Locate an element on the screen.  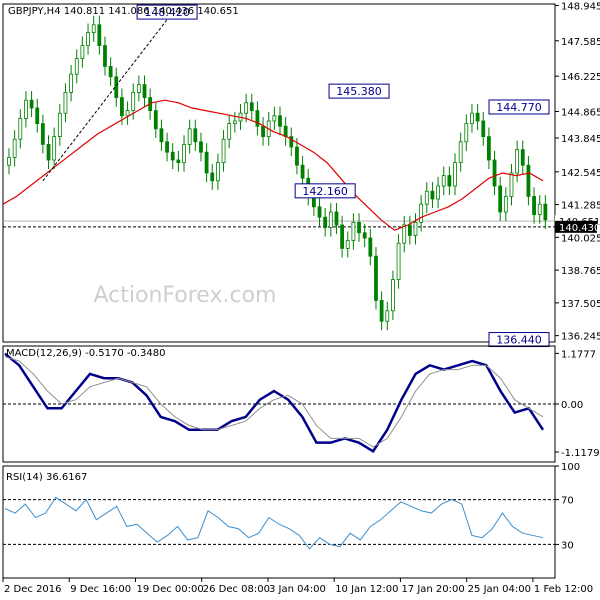
time-tick-label: 3 Jan 04:00 is located at coordinates (297, 589).